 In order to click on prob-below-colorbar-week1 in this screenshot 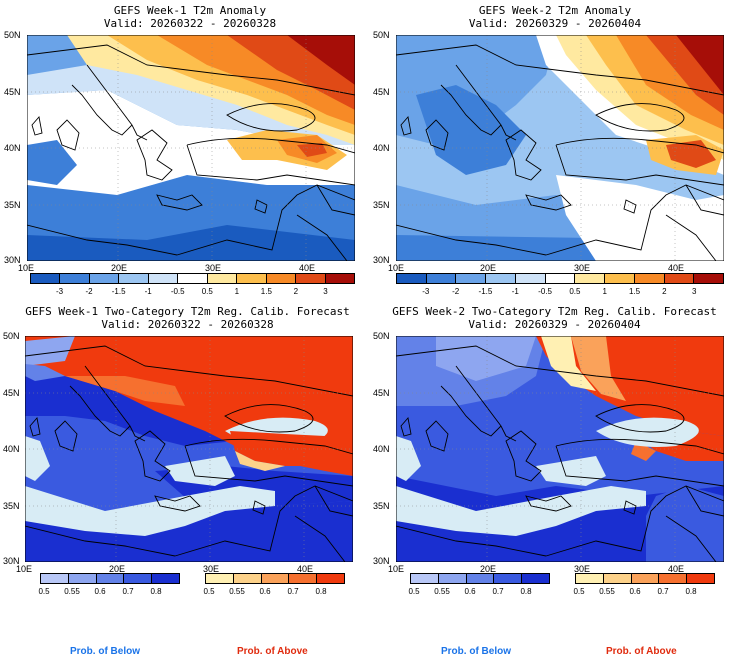, I will do `click(110, 578)`.